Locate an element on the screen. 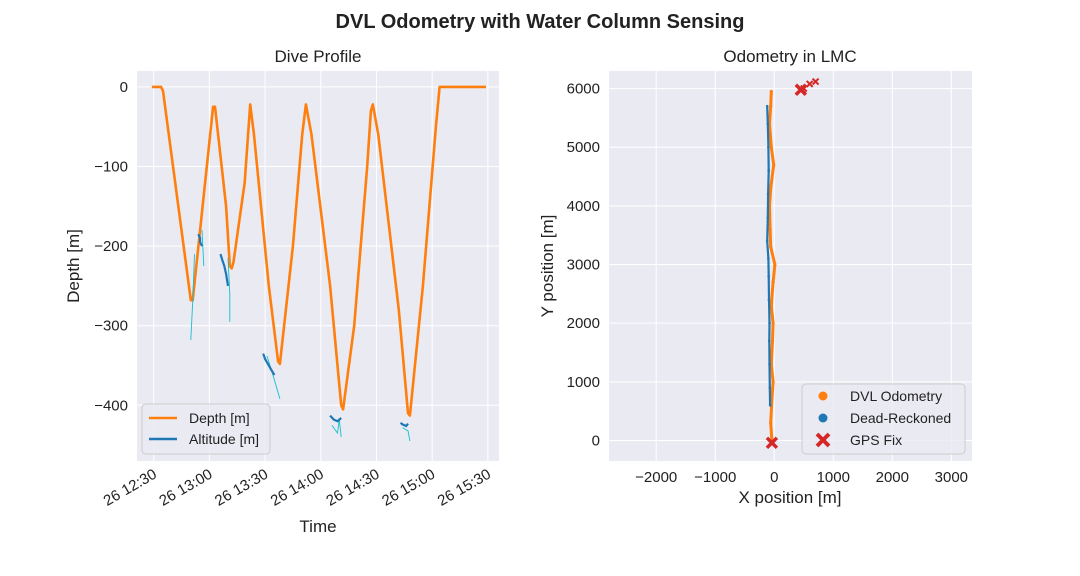  odometry-series is located at coordinates (792, 263).